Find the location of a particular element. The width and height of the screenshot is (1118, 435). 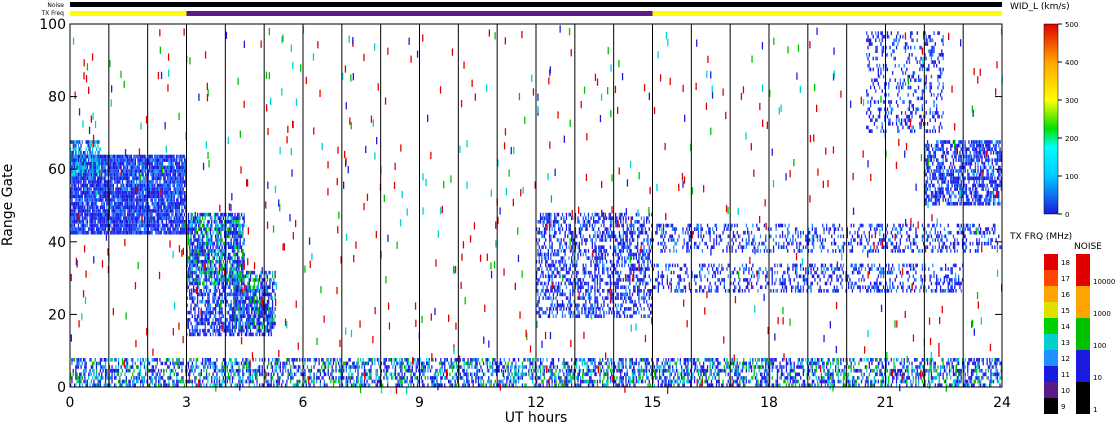

txfreq-segment is located at coordinates (419, 13).